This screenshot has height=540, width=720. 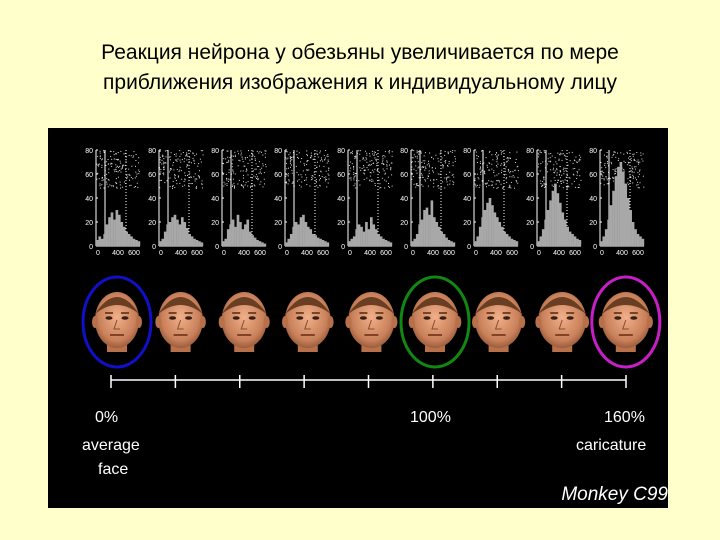 I want to click on label-160-percent: 160%, so click(x=624, y=417).